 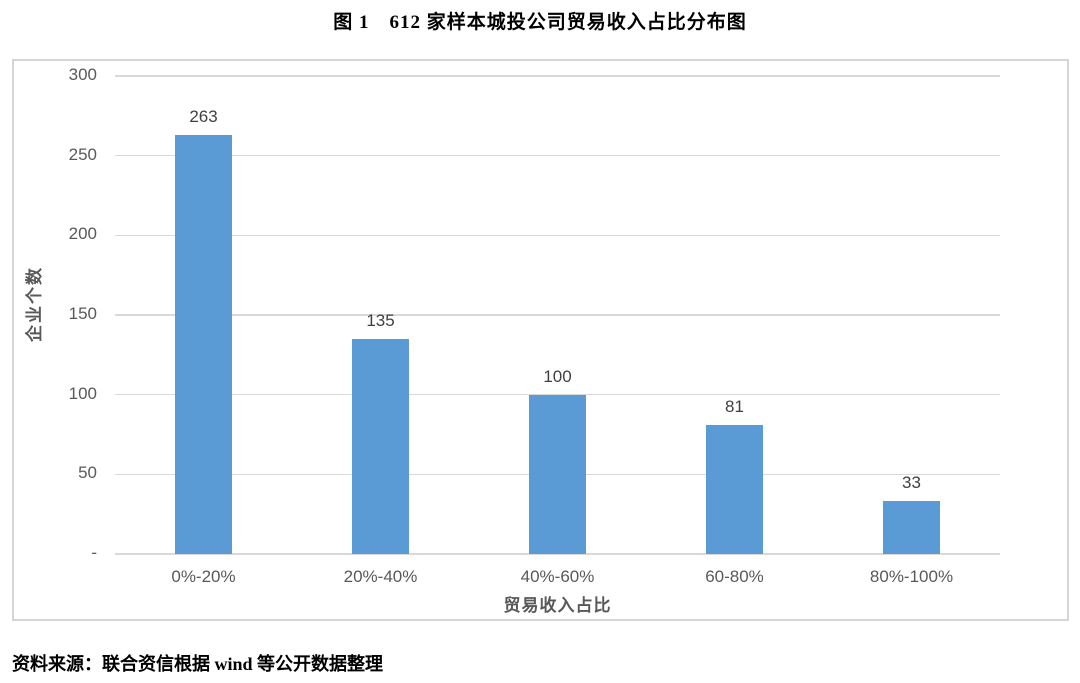 I want to click on bar-80%-100%, so click(x=911, y=527).